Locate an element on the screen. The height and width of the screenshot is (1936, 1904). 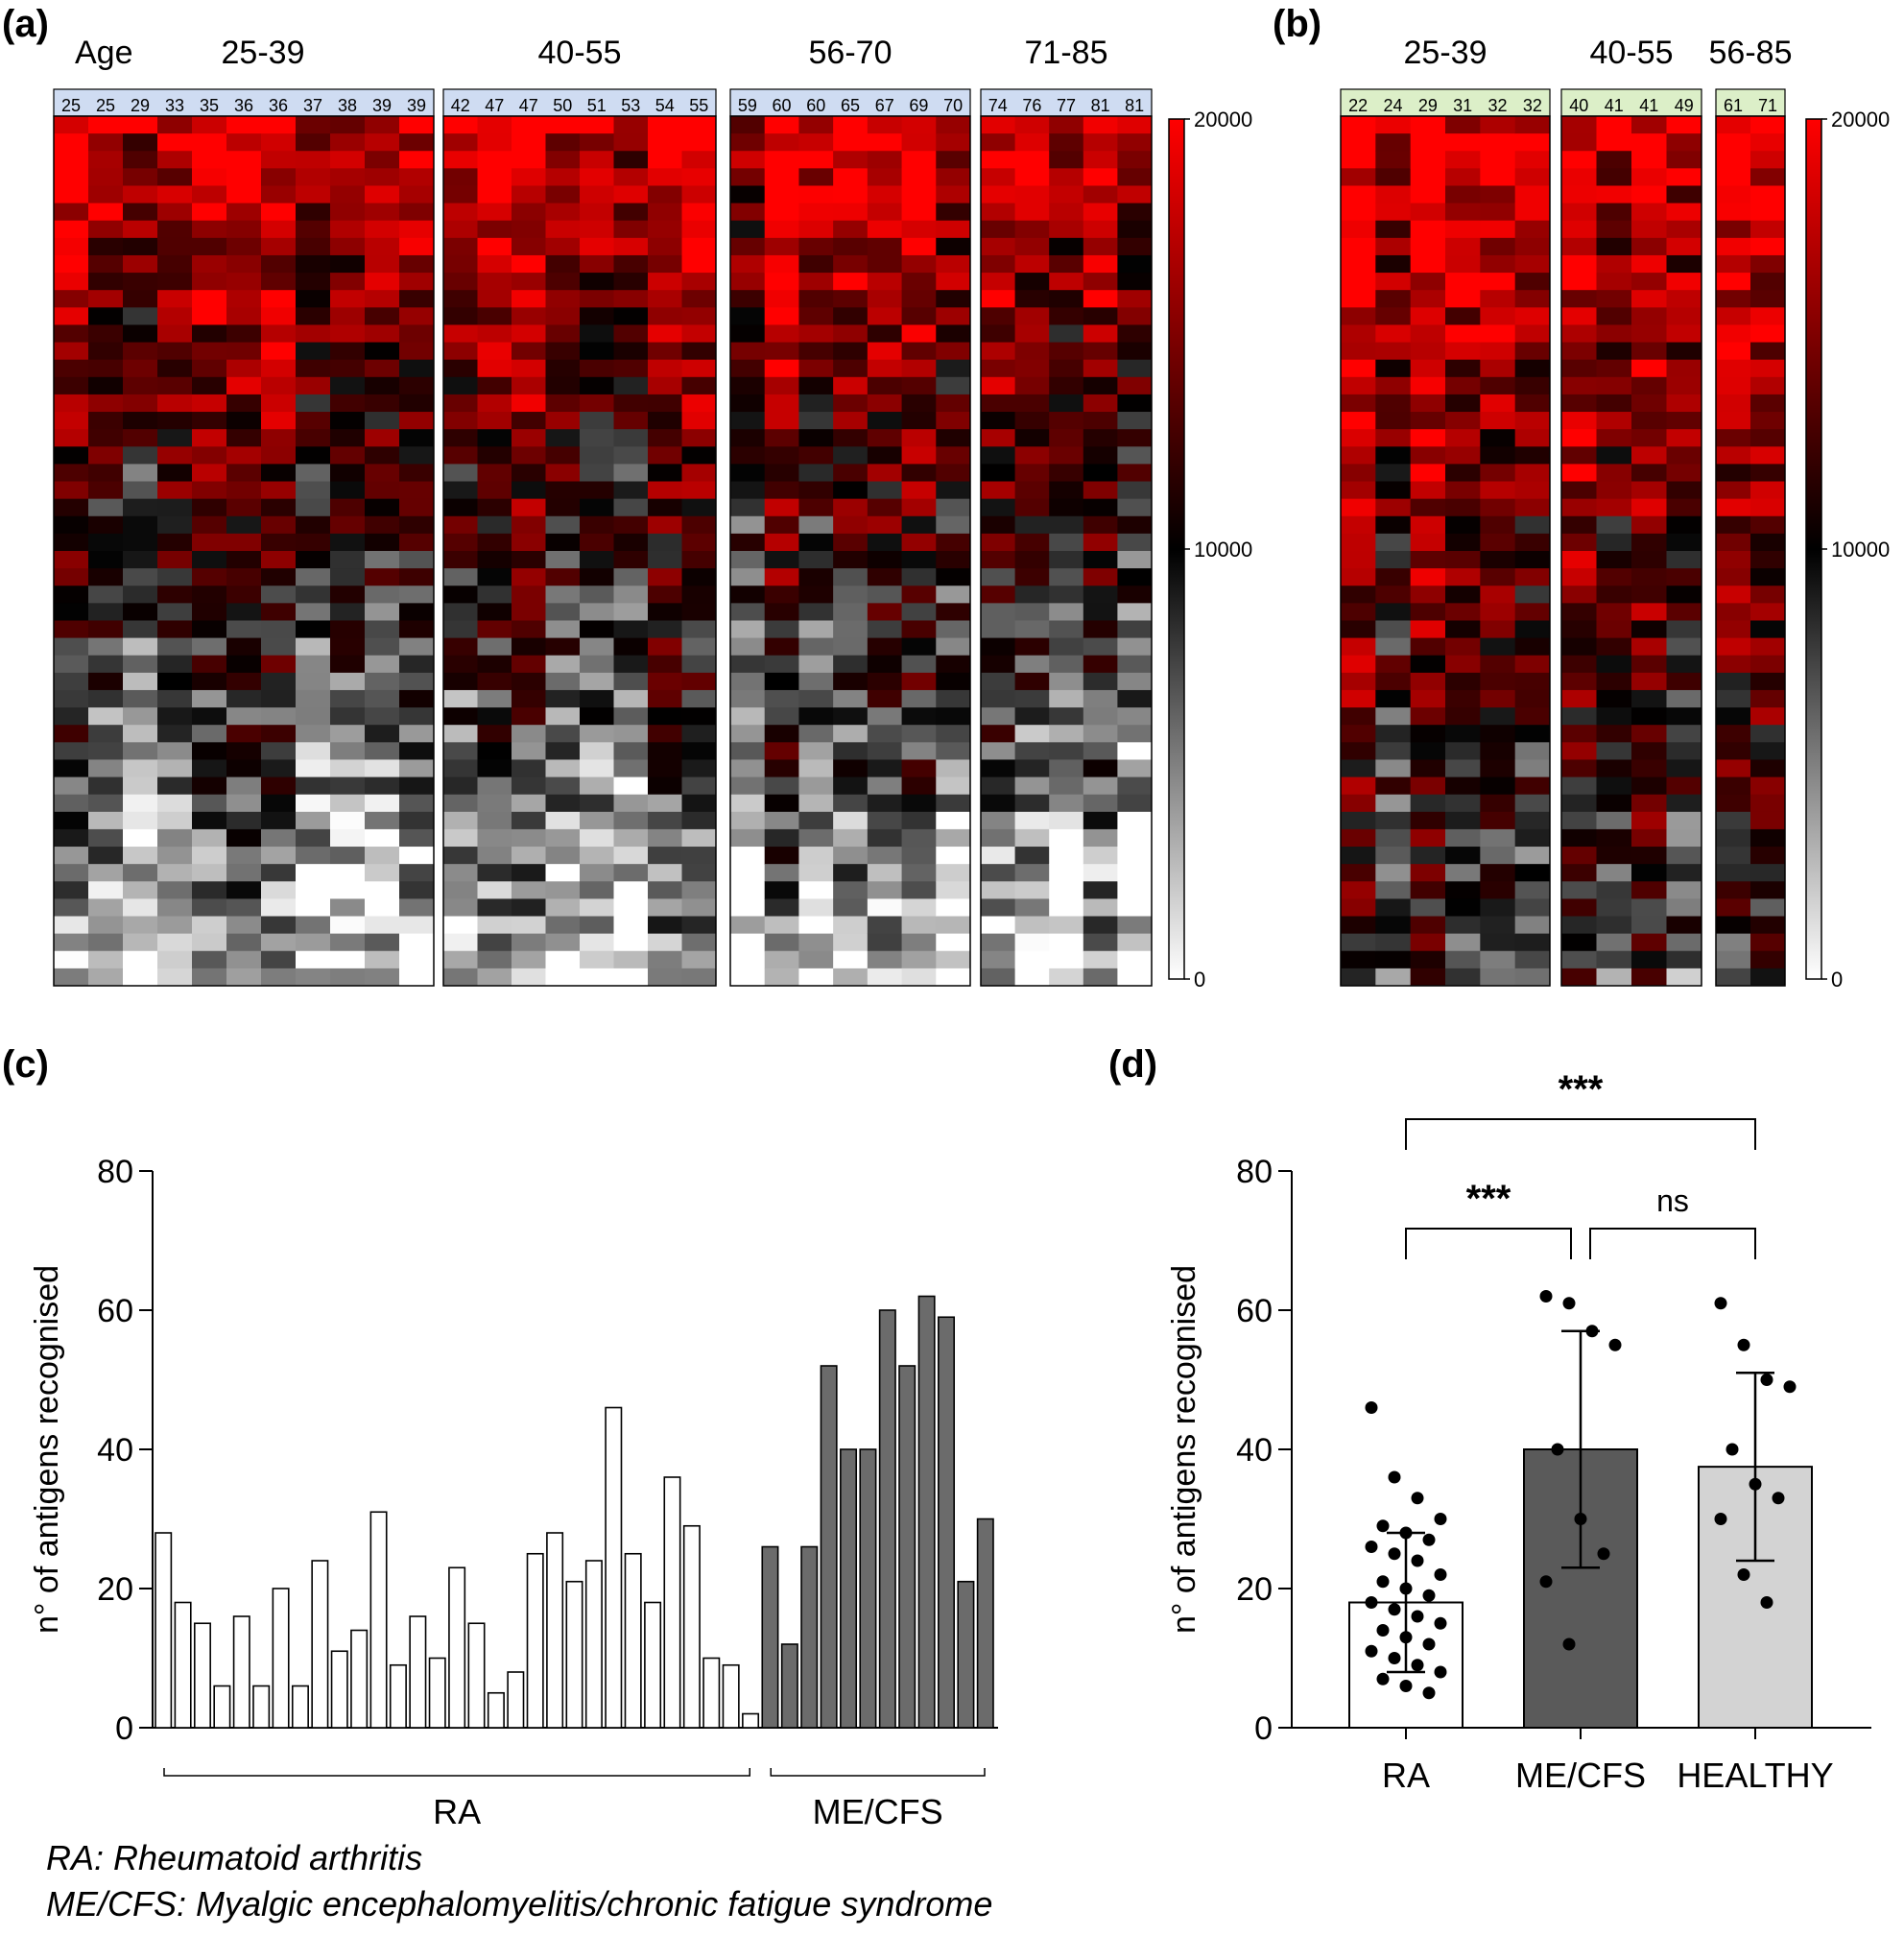
age-header is located at coordinates (1066, 102).